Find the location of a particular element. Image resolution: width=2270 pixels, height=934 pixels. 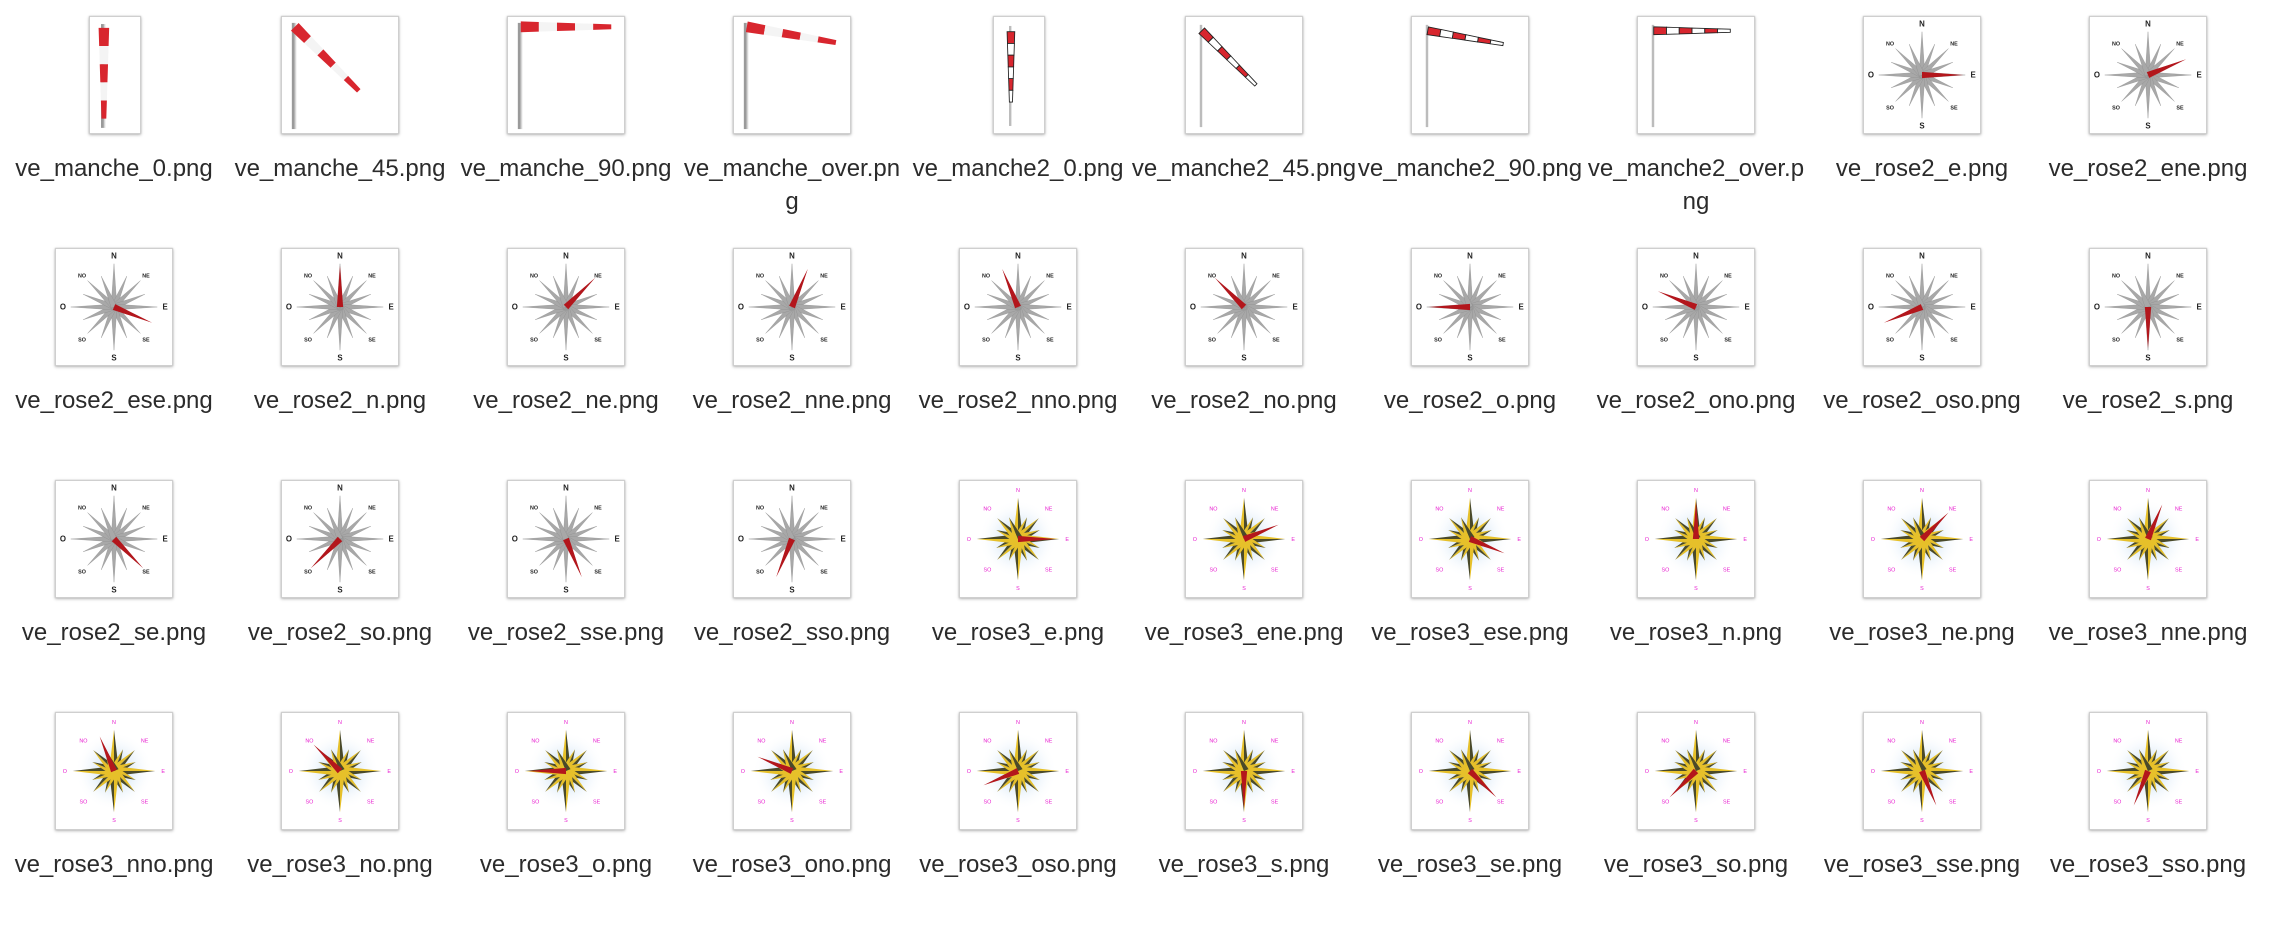

file-item: N E S O NE SE SO NO ve_rose3_oso.png is located at coordinates (1018, 808).